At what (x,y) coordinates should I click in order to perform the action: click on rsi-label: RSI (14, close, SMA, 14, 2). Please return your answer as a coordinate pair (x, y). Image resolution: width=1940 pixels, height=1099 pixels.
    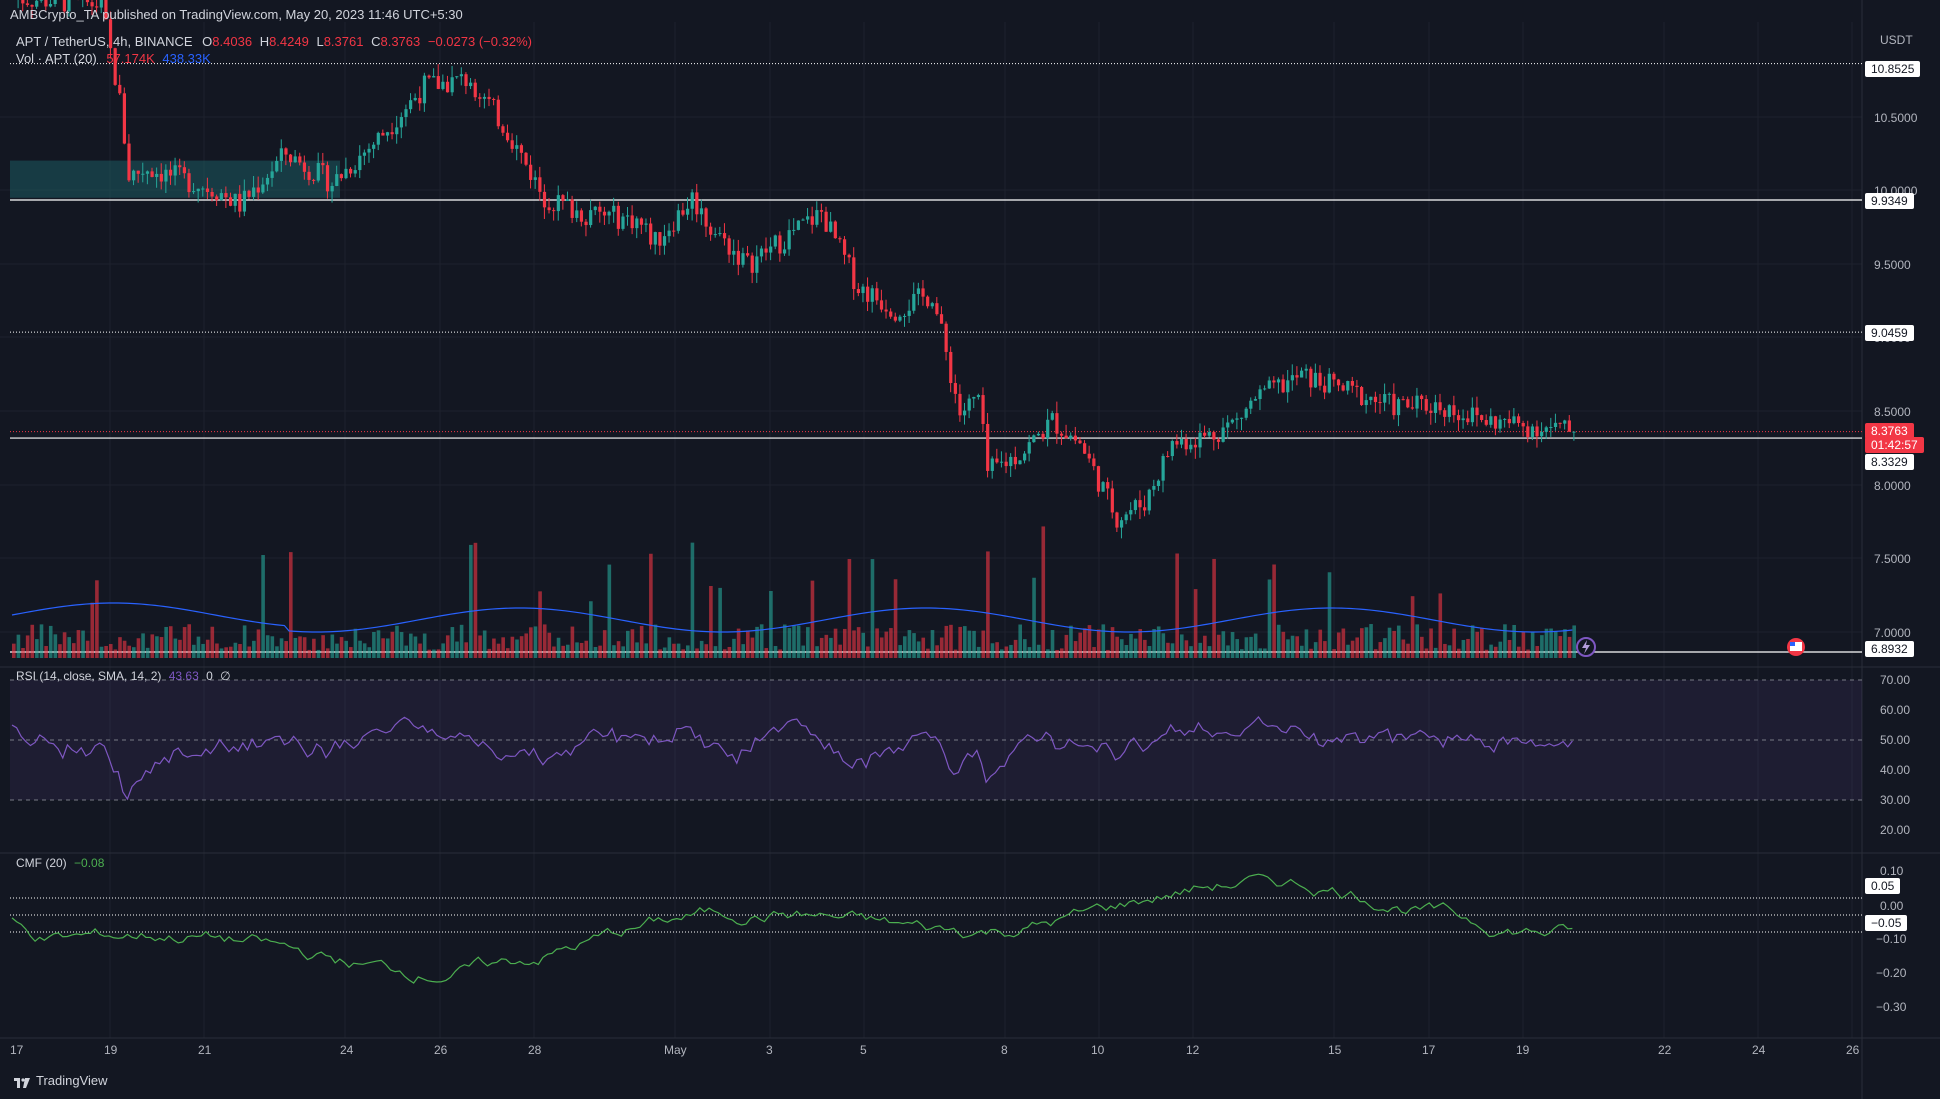
    Looking at the image, I should click on (89, 676).